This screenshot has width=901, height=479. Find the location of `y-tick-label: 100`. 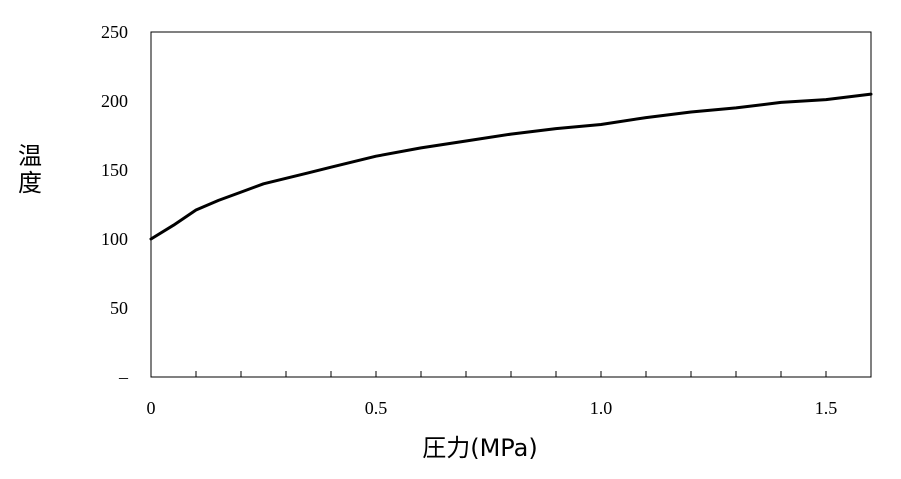

y-tick-label: 100 is located at coordinates (114, 239).